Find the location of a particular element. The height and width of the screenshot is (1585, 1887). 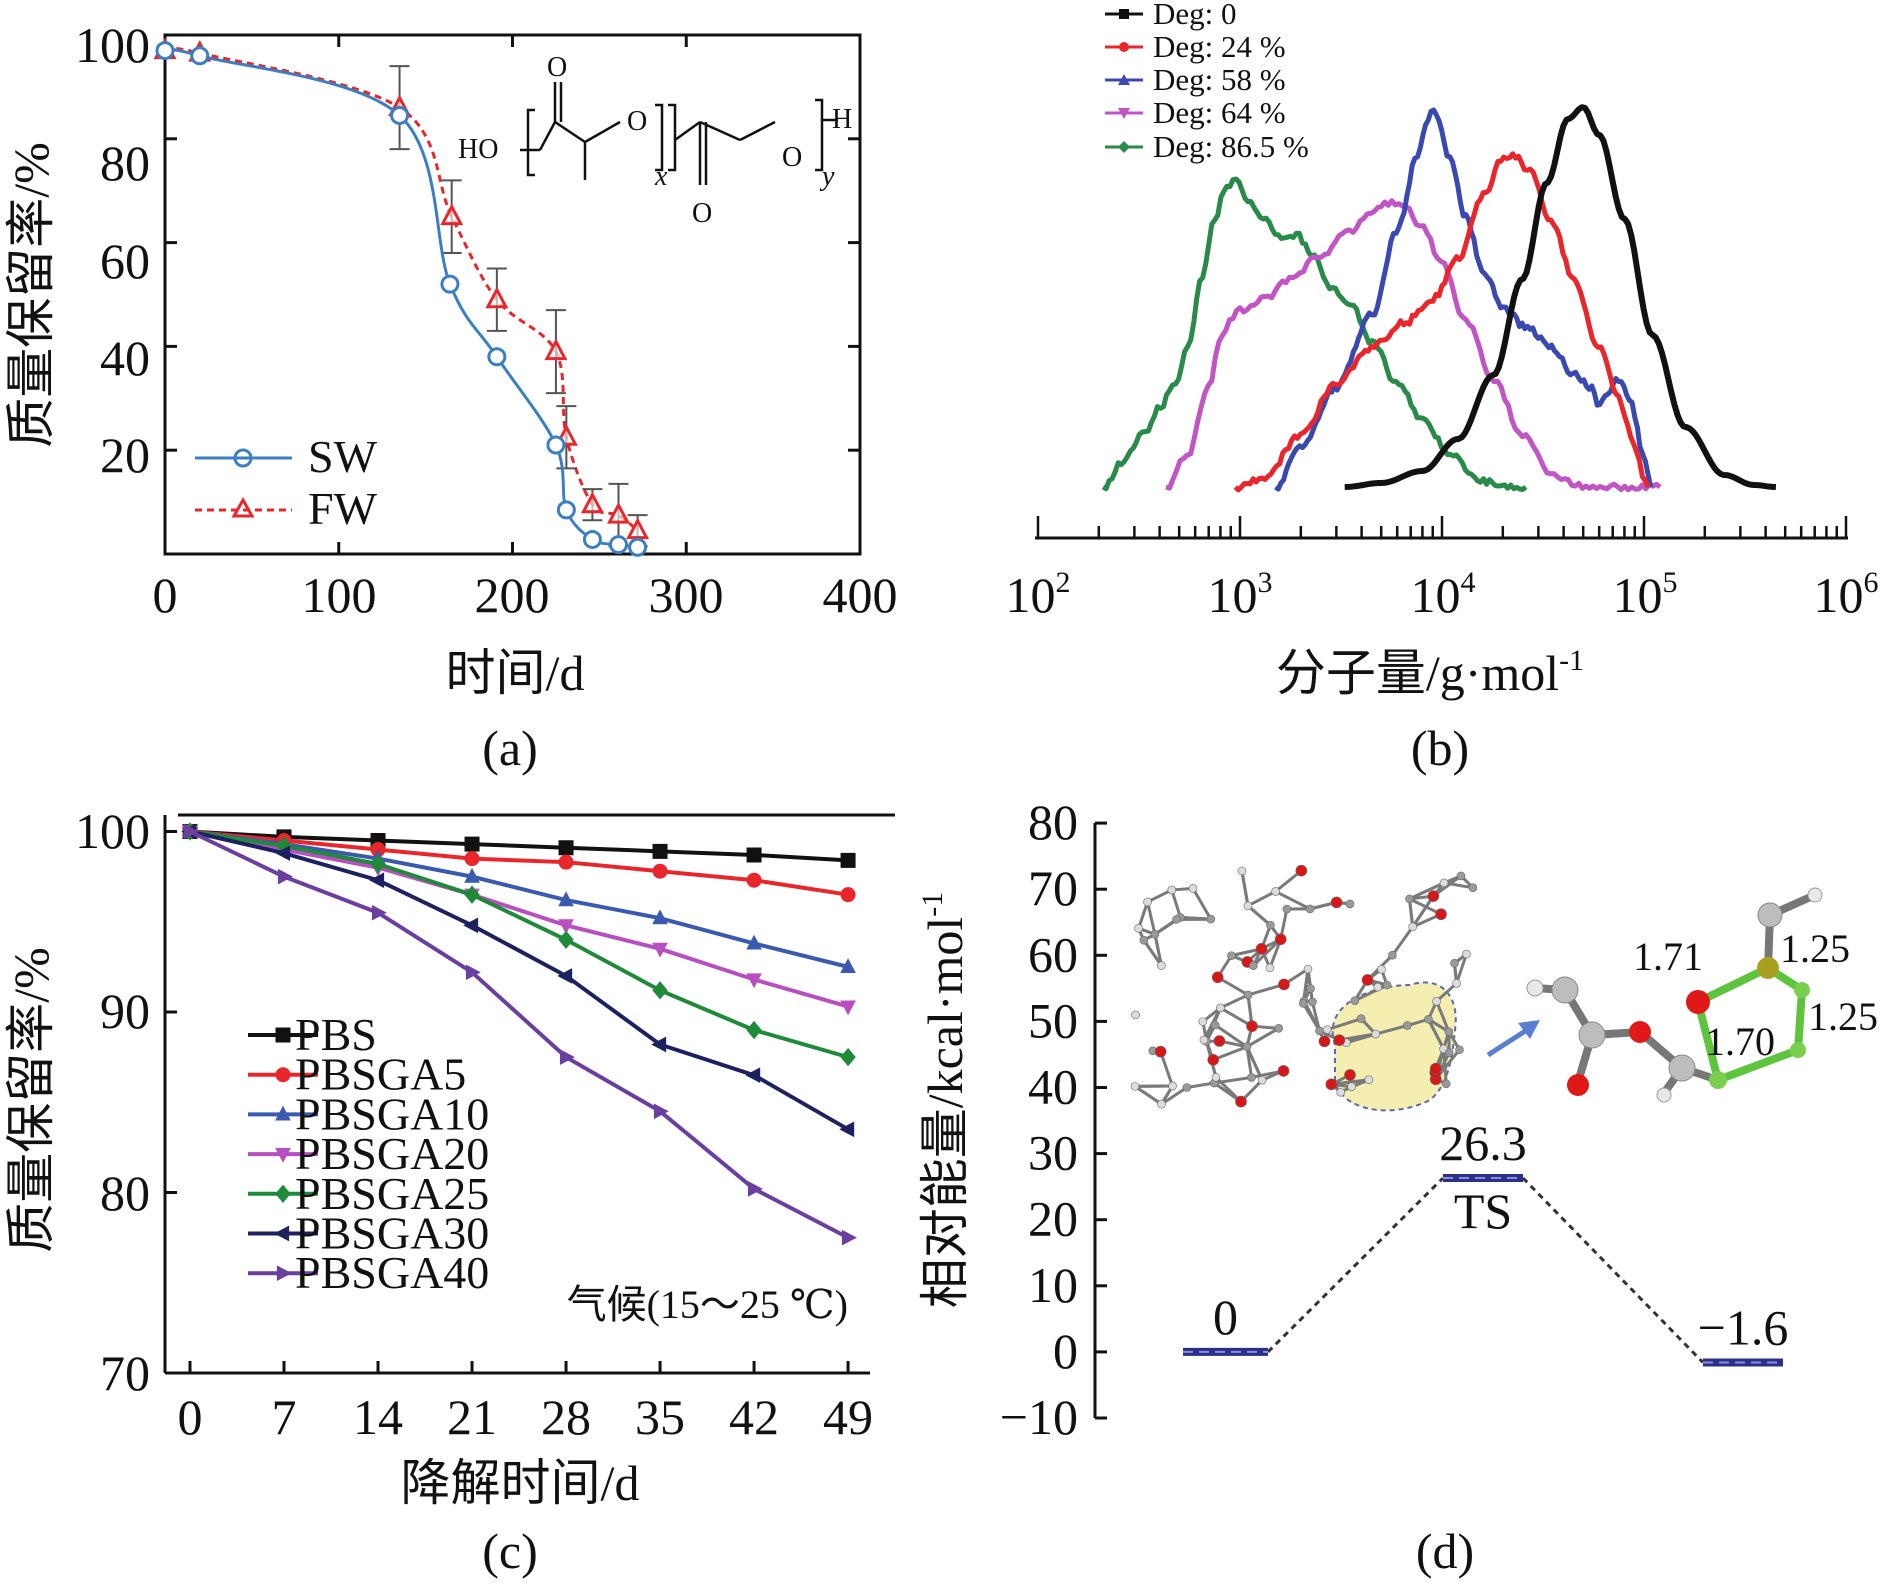

energy-level-2: −1.6 is located at coordinates (1743, 1333).